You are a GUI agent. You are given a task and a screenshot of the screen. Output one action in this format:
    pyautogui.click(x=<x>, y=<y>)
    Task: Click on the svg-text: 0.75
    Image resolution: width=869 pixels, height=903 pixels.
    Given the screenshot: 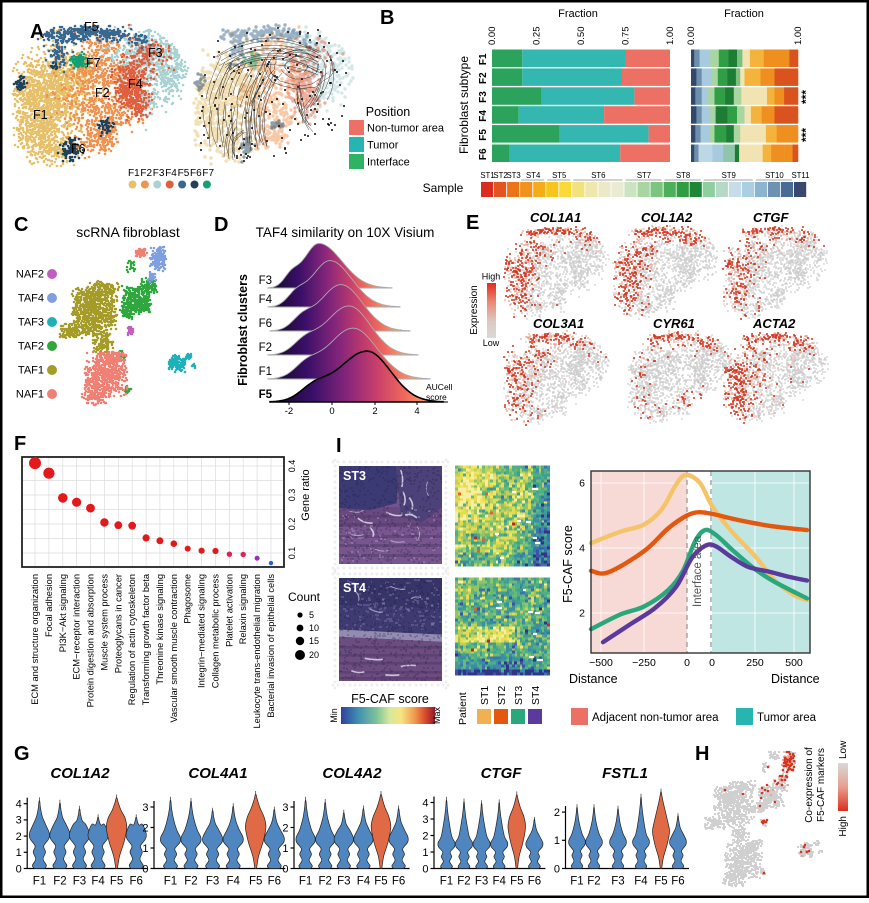 What is the action you would take?
    pyautogui.click(x=626, y=36)
    